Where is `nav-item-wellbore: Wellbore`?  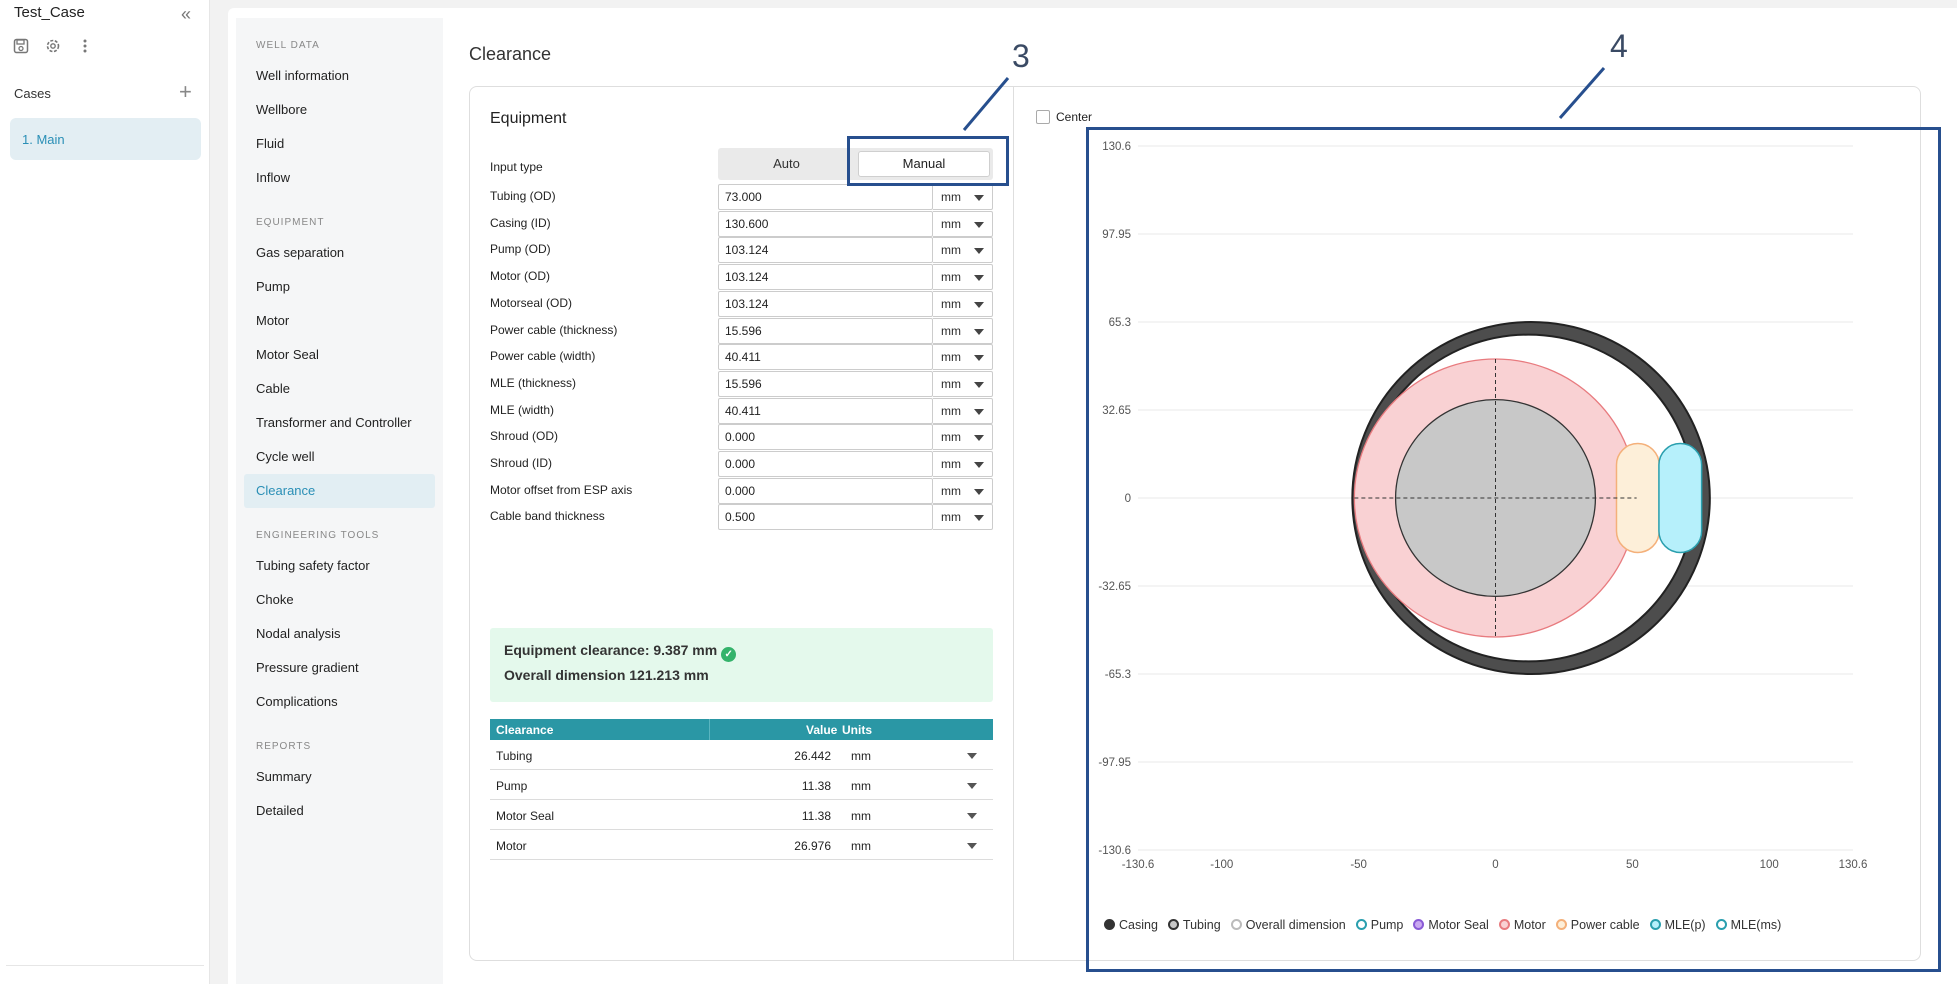 nav-item-wellbore: Wellbore is located at coordinates (282, 109).